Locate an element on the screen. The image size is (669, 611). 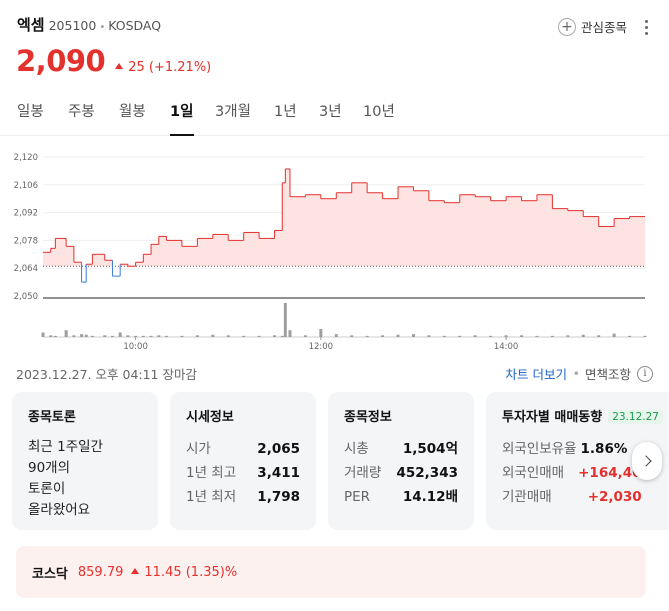
tab-monthly: 월봉 is located at coordinates (132, 112).